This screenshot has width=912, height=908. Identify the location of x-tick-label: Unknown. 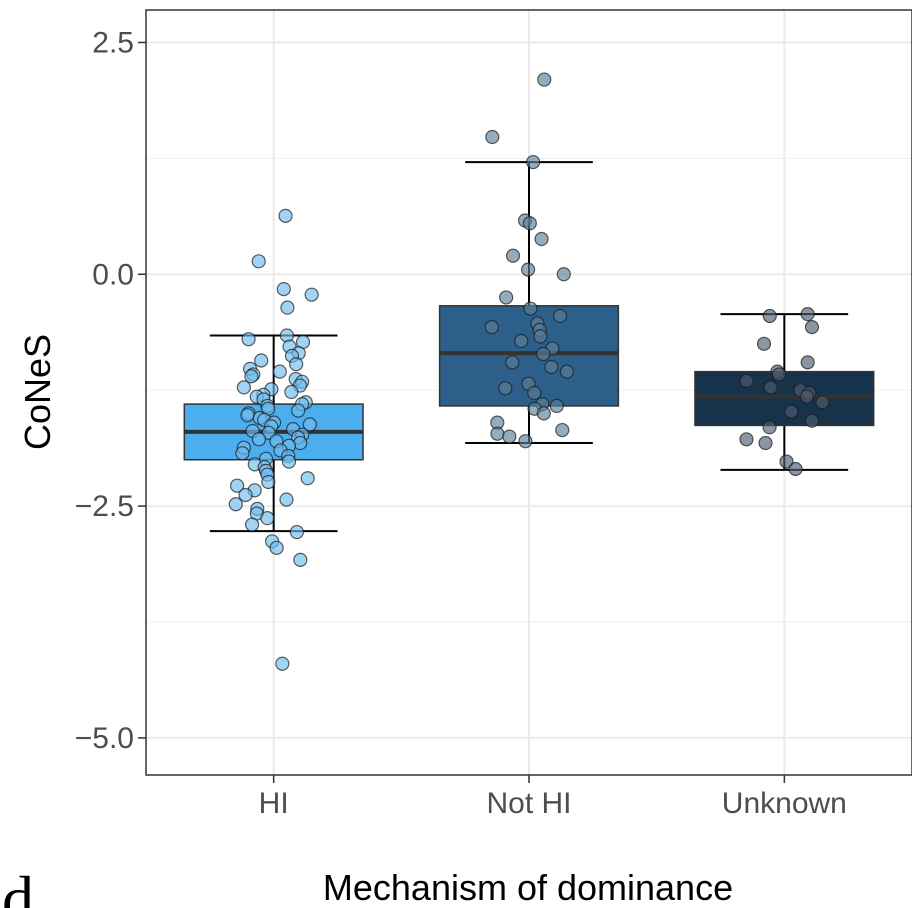
(784, 803).